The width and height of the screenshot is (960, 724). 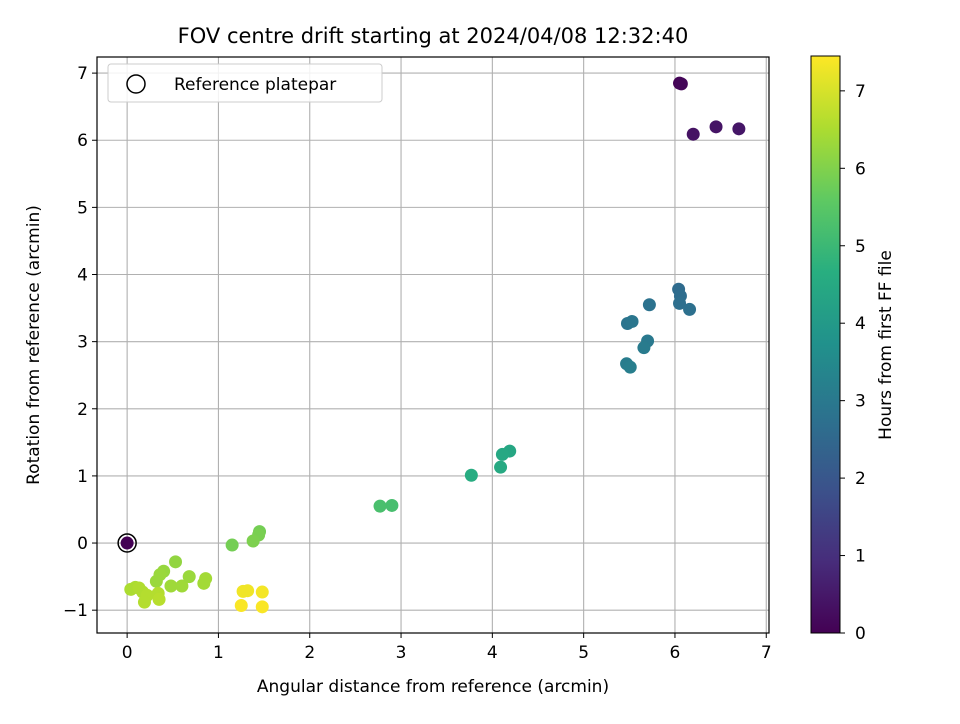 I want to click on colorbar: 0 1 2 3 4 5 6 7 Hours from first FF file, so click(x=853, y=349).